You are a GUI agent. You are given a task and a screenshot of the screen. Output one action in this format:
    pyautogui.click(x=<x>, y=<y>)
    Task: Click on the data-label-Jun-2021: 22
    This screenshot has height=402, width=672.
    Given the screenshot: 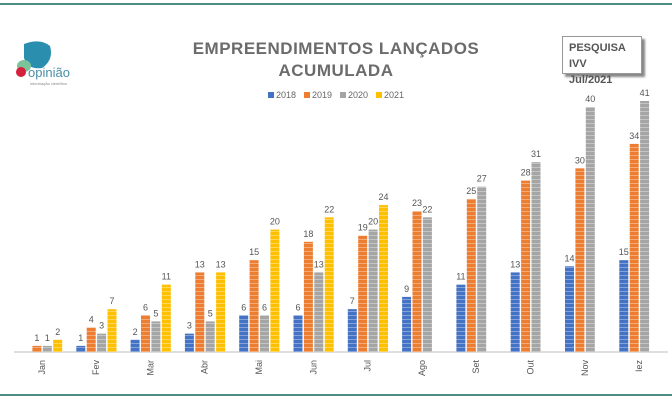 What is the action you would take?
    pyautogui.click(x=329, y=209)
    